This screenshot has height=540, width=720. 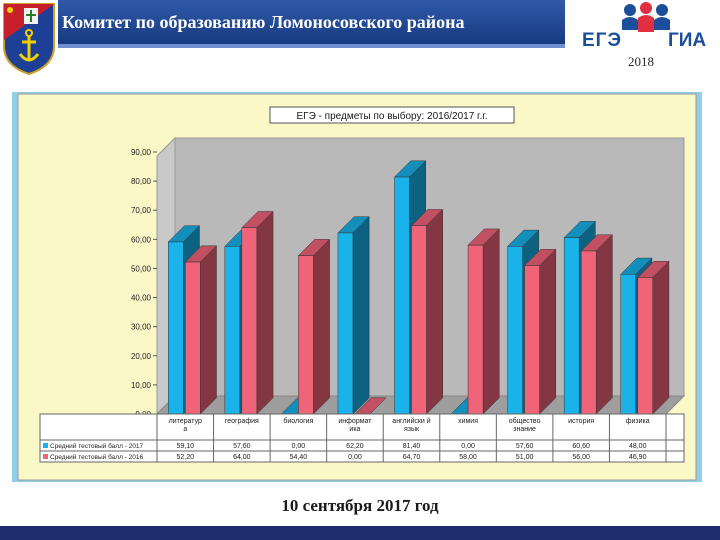 What do you see at coordinates (411, 425) in the screenshot?
I see `category-label: английски й язык` at bounding box center [411, 425].